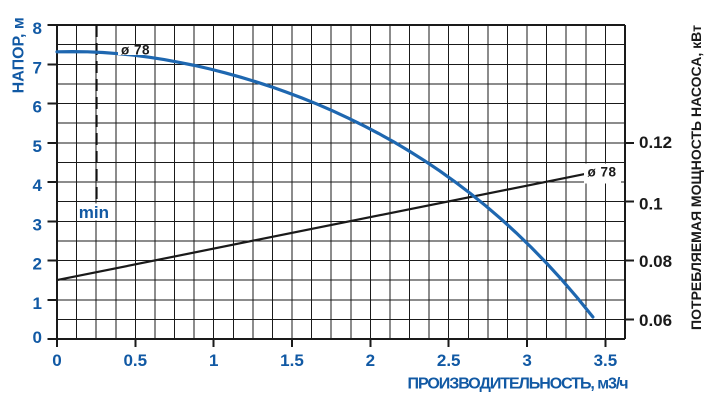 The width and height of the screenshot is (713, 408). I want to click on svg-text: 3.5, so click(606, 360).